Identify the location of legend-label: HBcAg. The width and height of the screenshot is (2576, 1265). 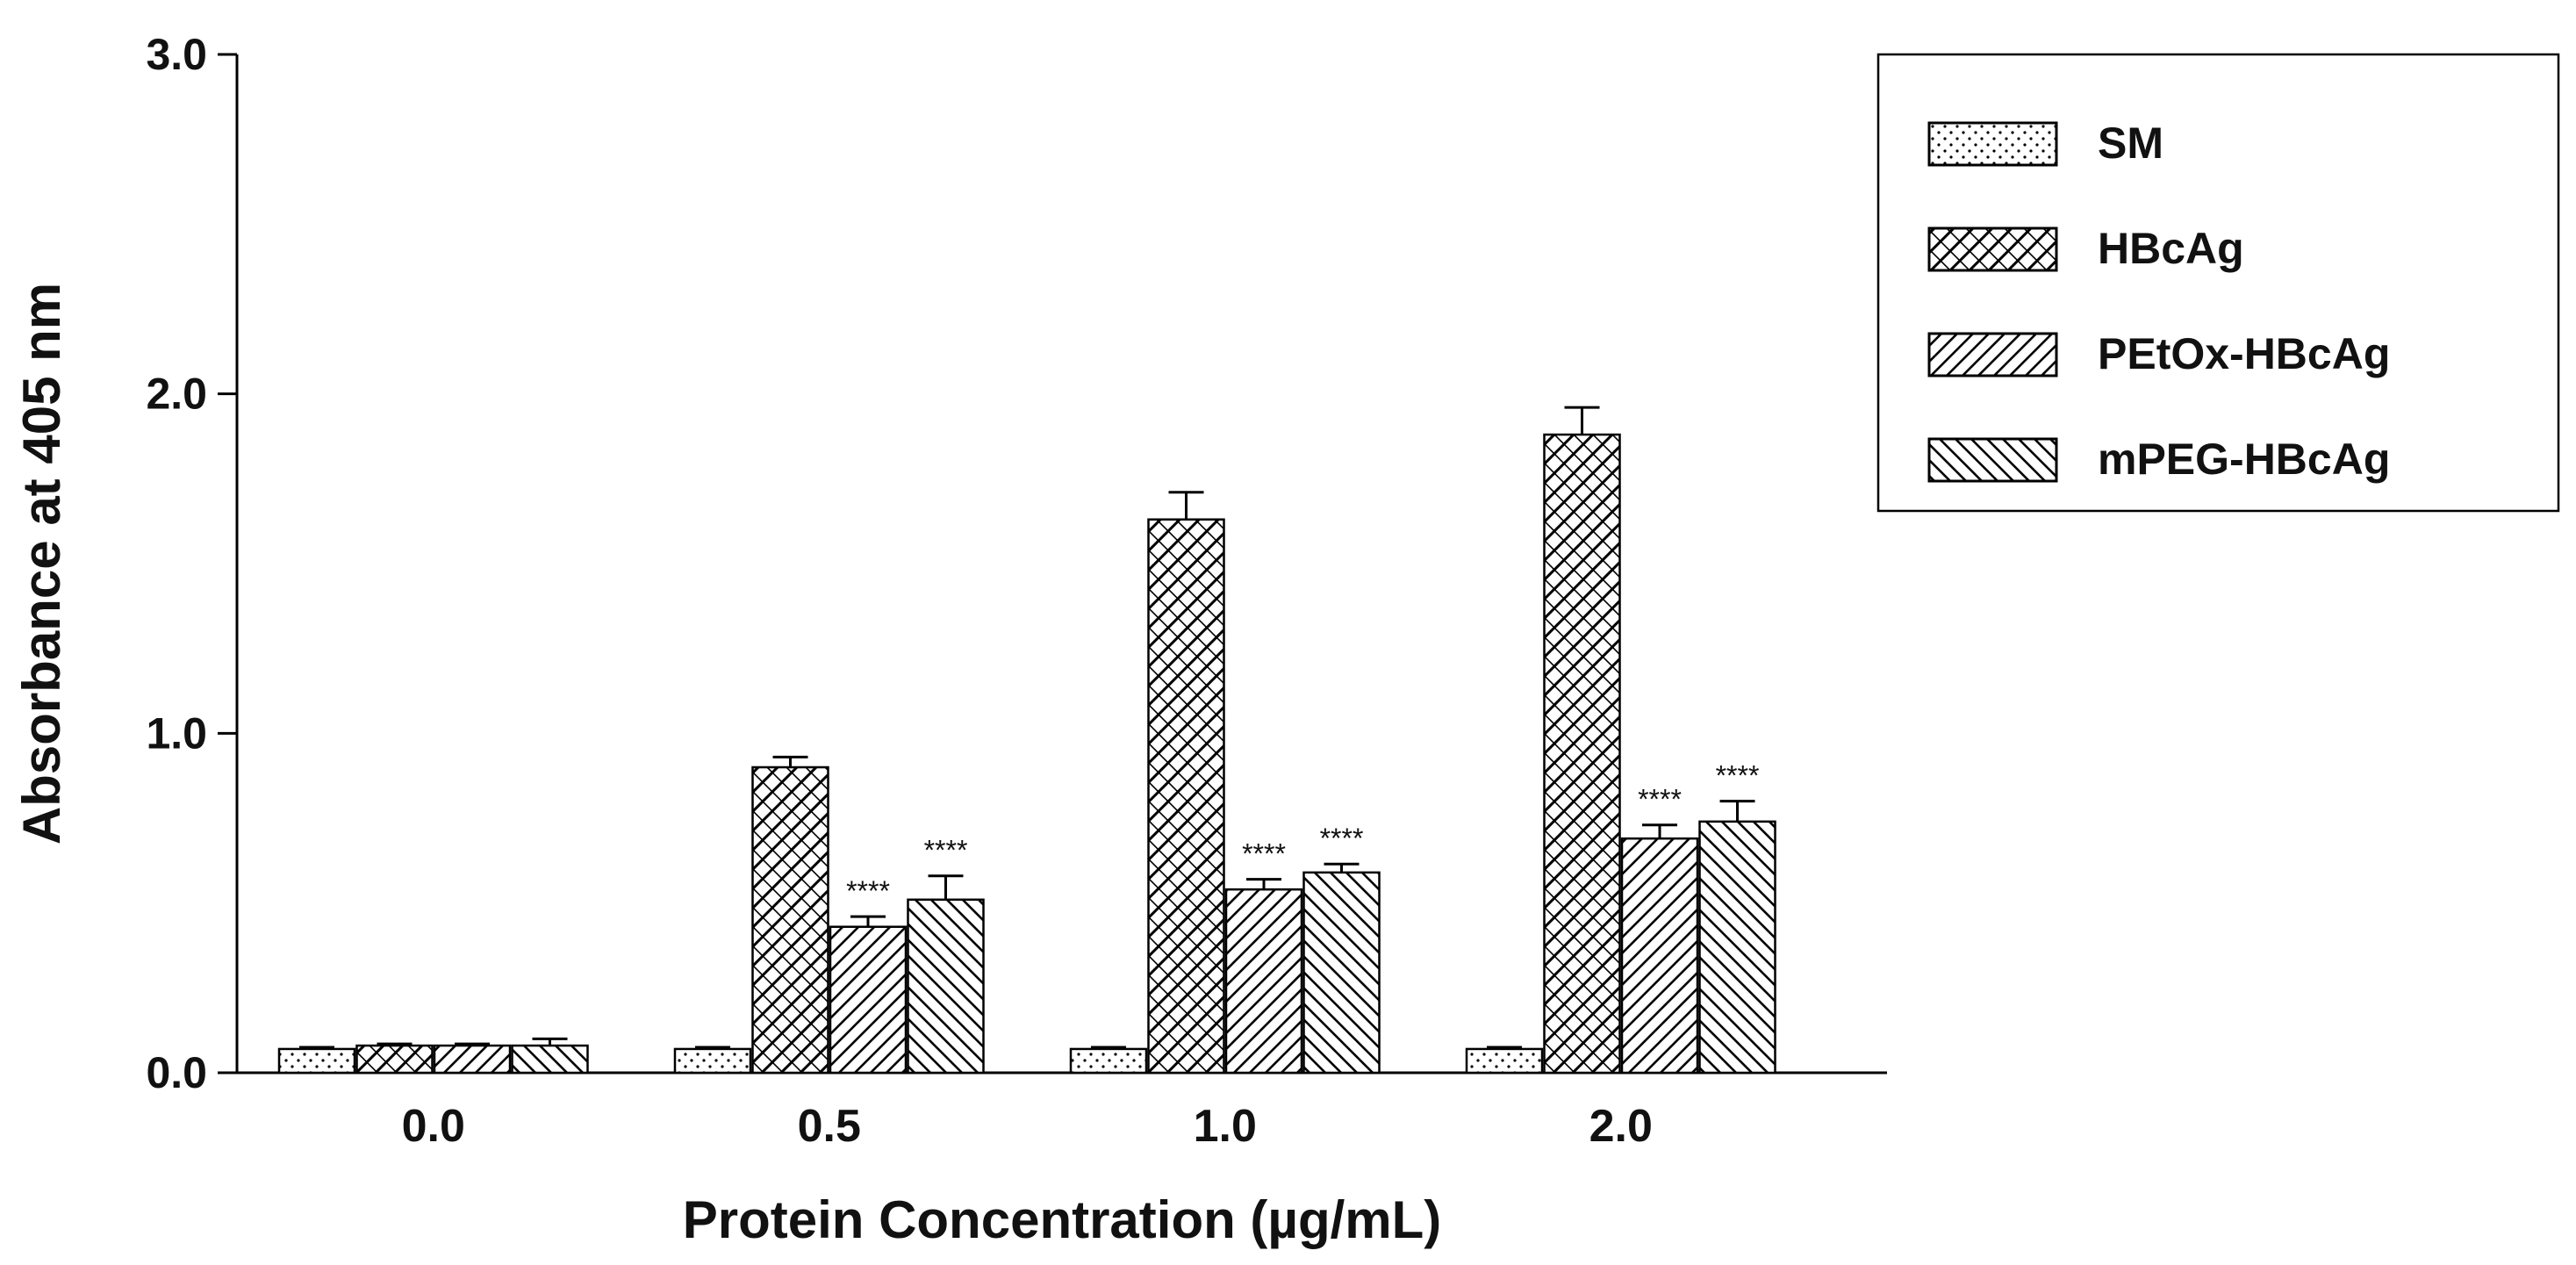
(2171, 249).